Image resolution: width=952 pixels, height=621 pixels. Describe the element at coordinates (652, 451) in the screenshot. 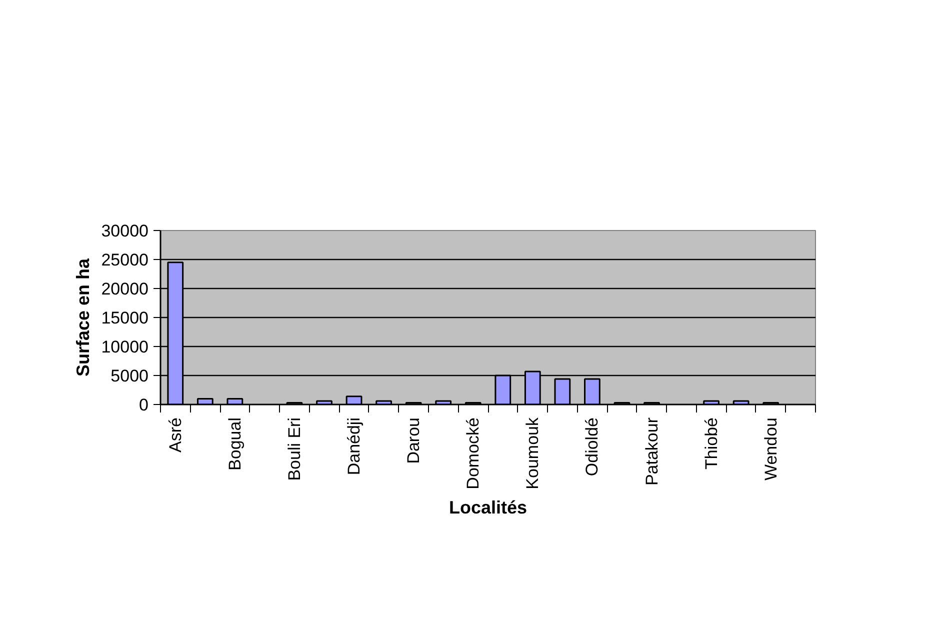

I see `x-tick-label: Patakour` at that location.